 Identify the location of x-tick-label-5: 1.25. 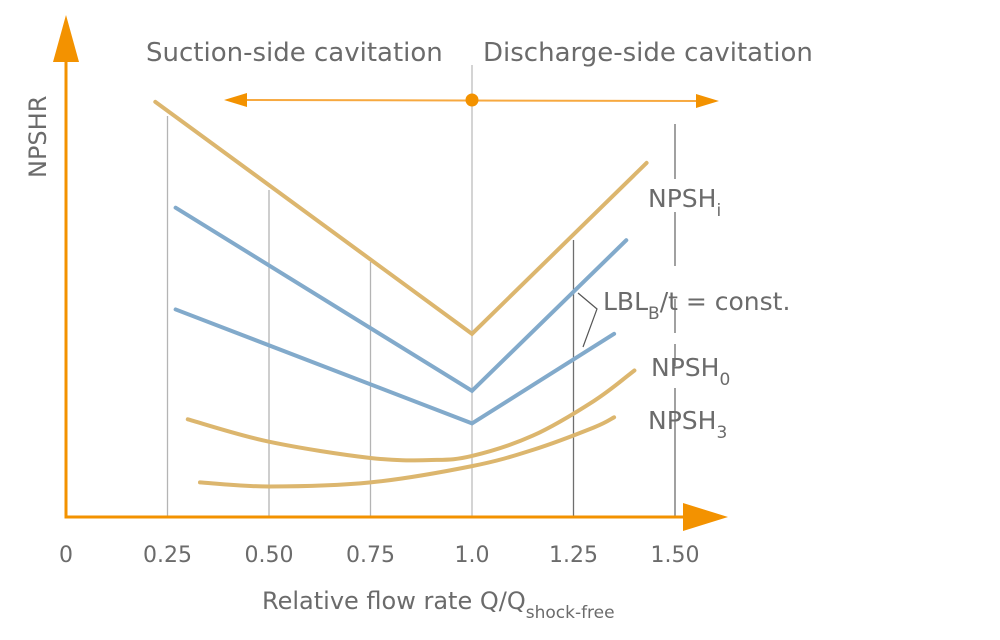
(573, 555).